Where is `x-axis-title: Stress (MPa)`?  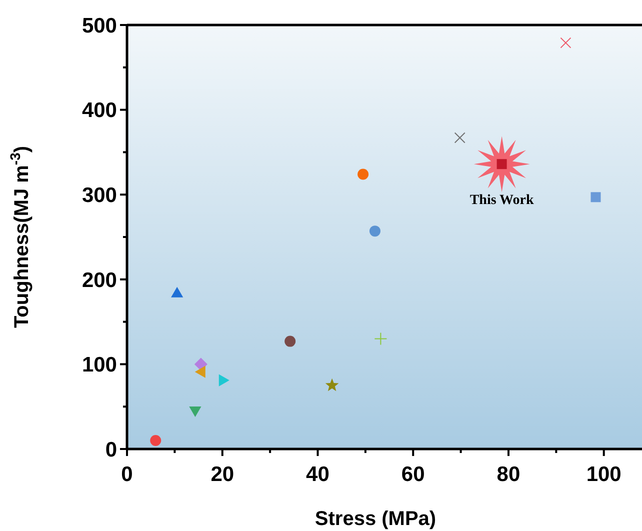 x-axis-title: Stress (MPa) is located at coordinates (375, 519).